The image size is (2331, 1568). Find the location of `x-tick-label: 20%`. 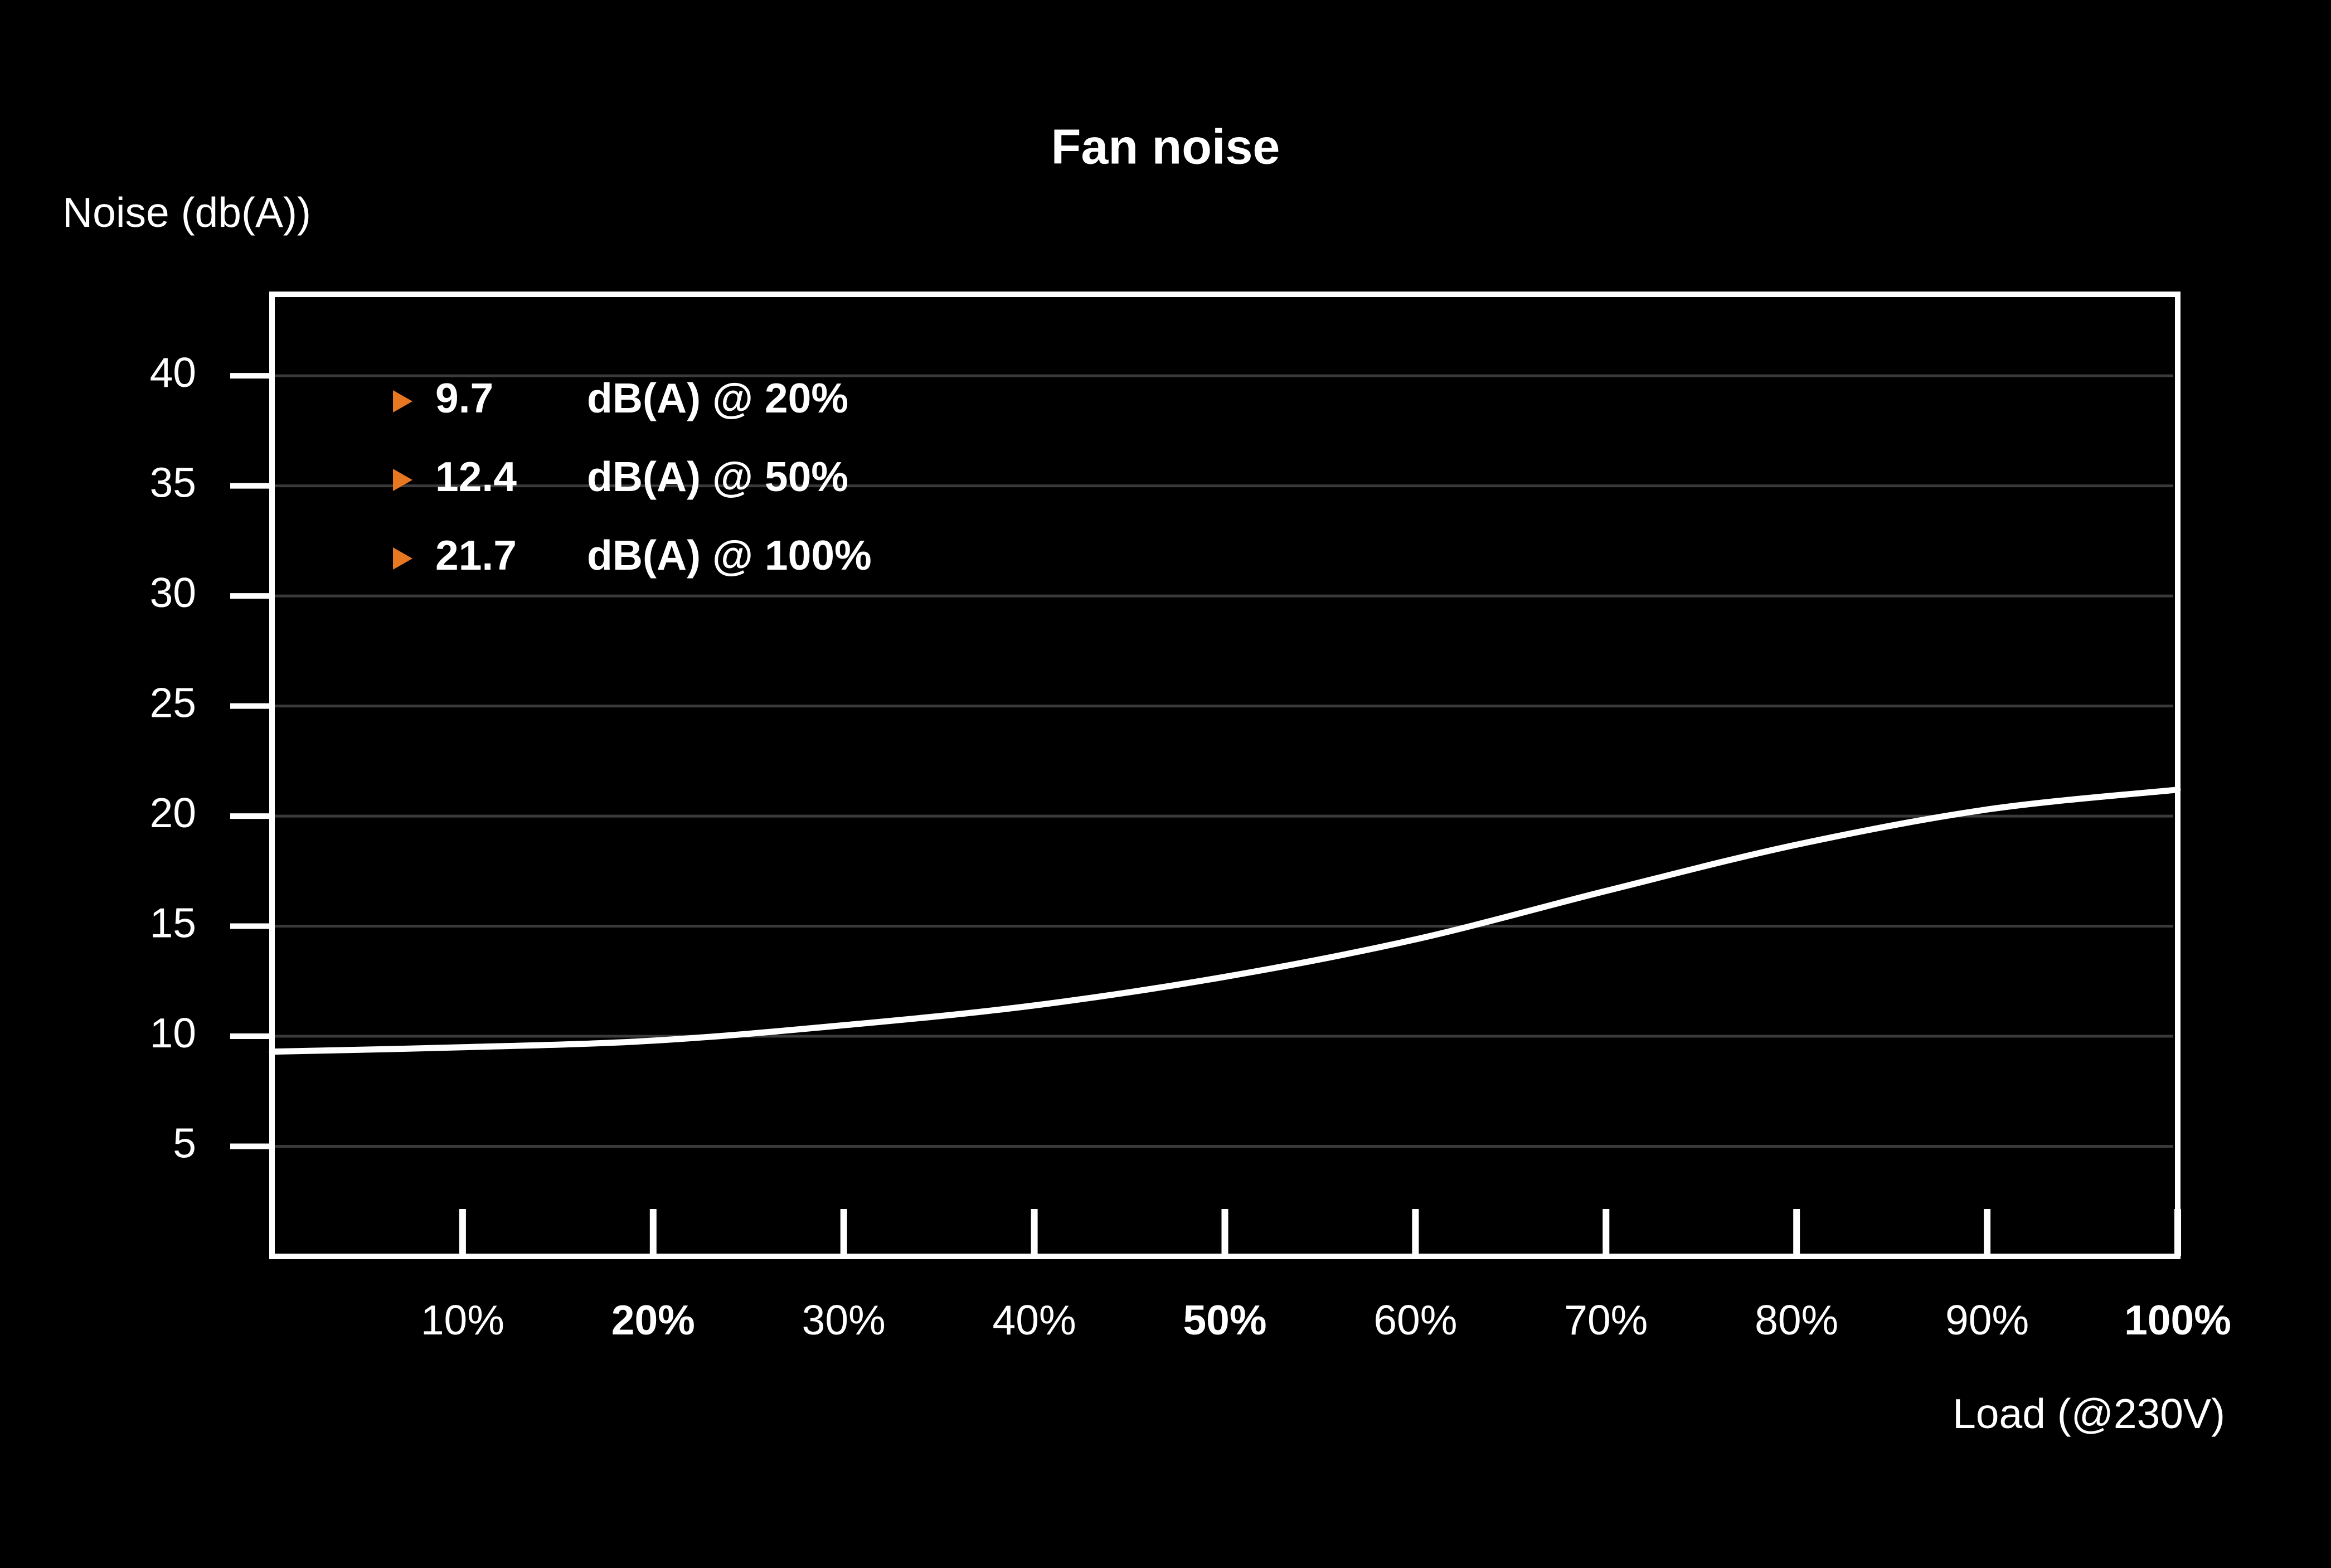

x-tick-label: 20% is located at coordinates (653, 1320).